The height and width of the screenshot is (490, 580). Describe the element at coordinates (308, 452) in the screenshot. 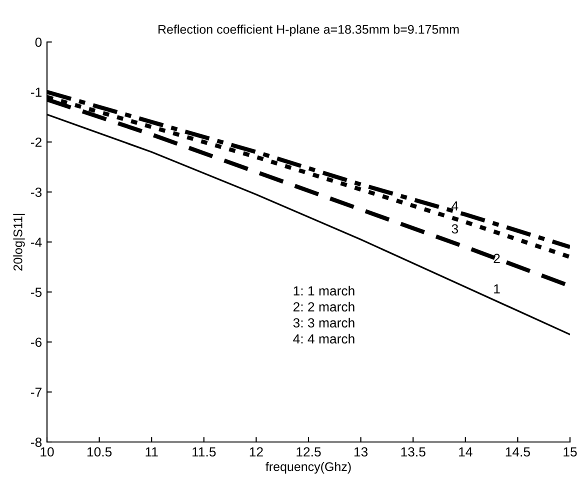

I see `x-tick-label: 12.5` at that location.